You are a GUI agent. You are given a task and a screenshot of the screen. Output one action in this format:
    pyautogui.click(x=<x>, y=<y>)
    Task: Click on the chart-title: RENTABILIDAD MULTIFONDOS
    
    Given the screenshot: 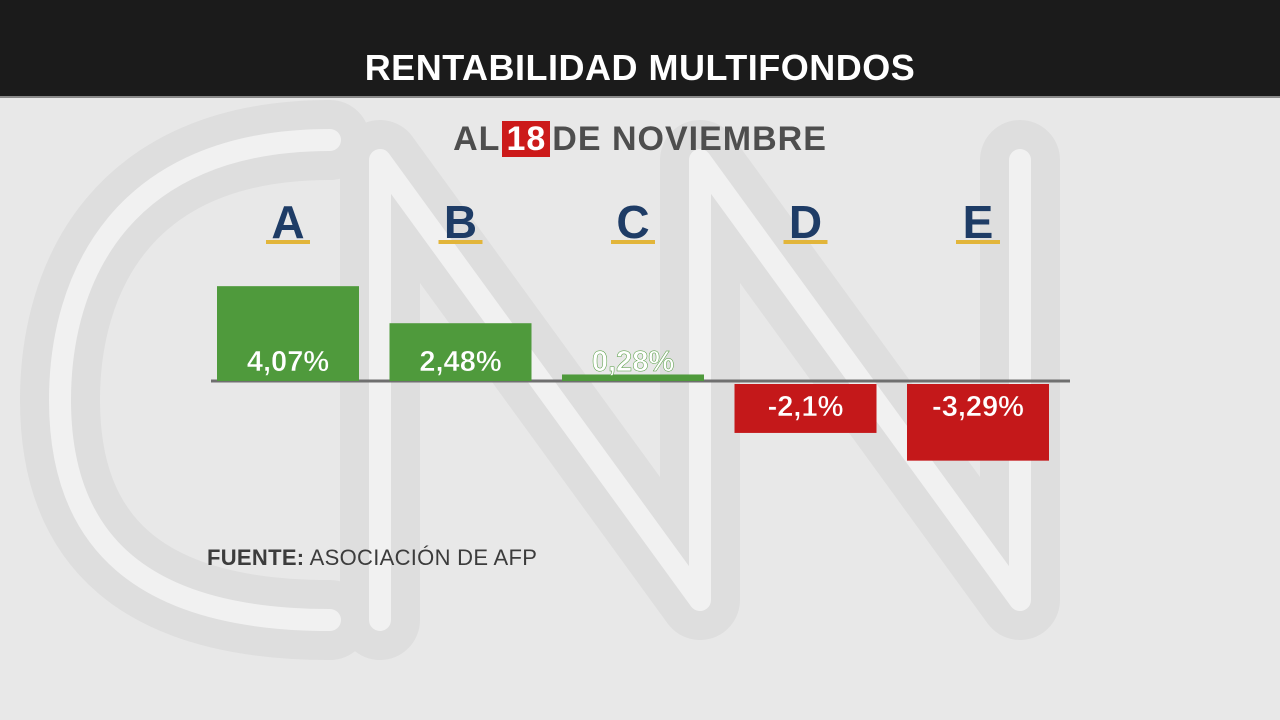 What is the action you would take?
    pyautogui.click(x=640, y=67)
    